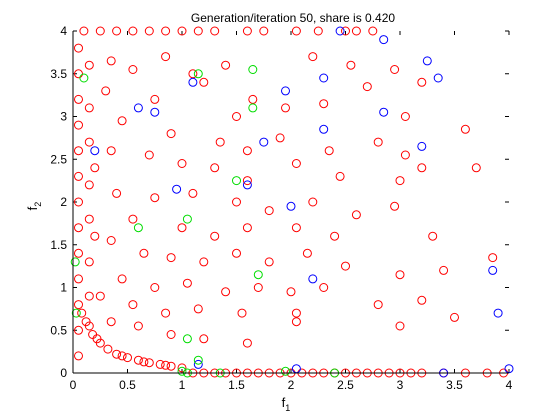 The height and width of the screenshot is (420, 560). I want to click on x-tick-labels: 0 0.5 1 1.5 2 2.5 3 3.5 4, so click(291, 385).